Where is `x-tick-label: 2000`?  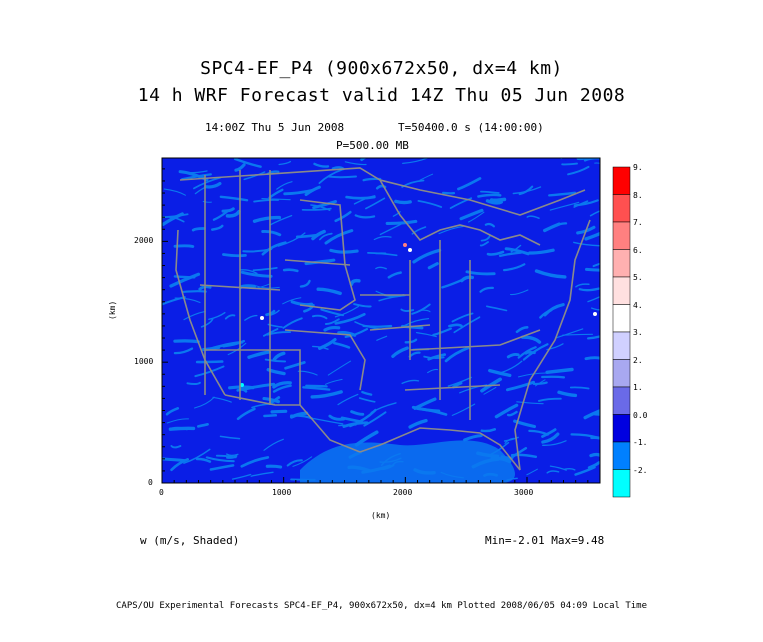 x-tick-label: 2000 is located at coordinates (403, 492).